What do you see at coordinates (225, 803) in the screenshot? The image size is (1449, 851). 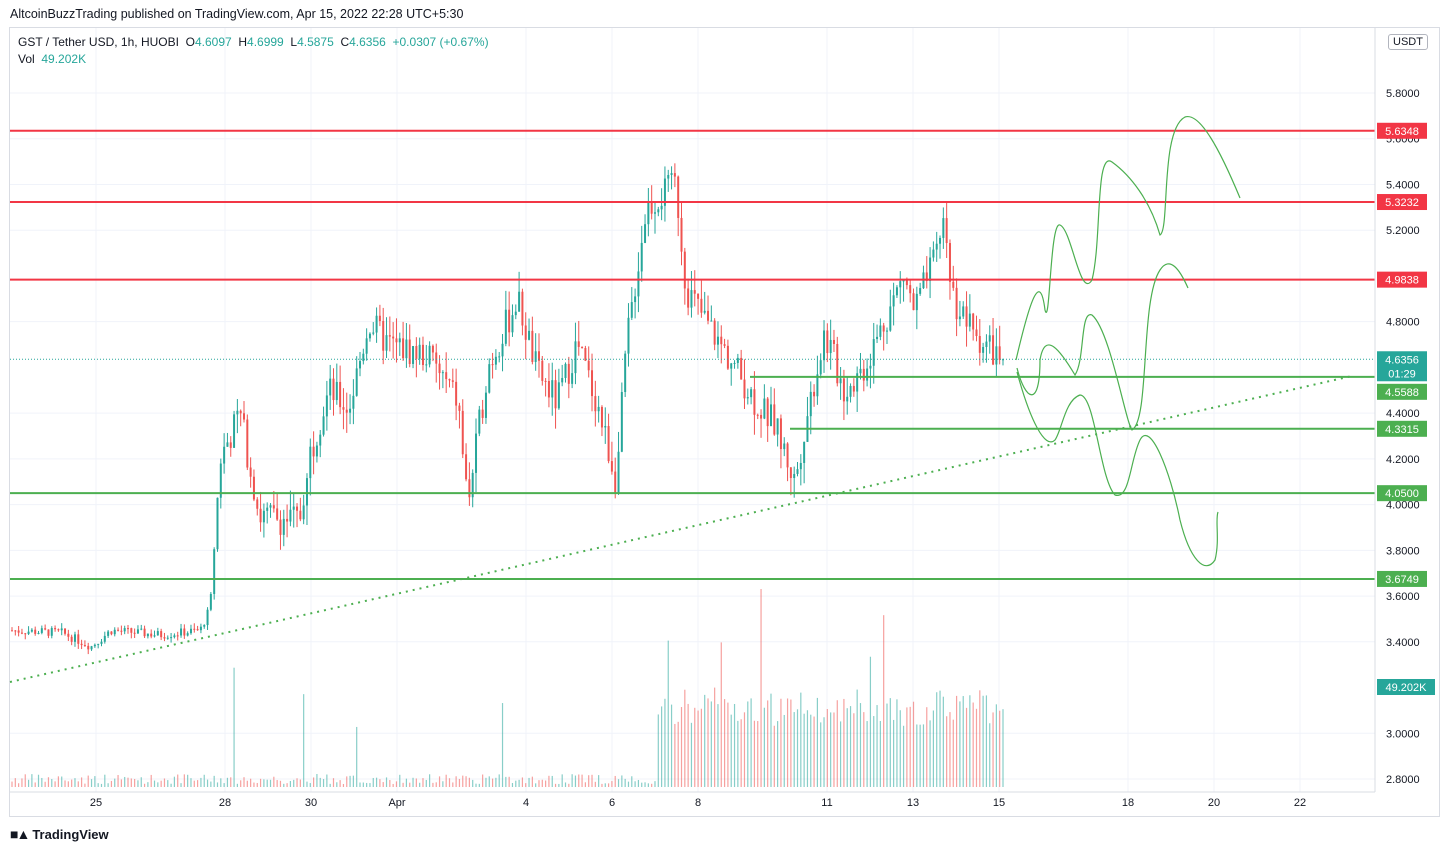 I see `x-tick-label: 28` at bounding box center [225, 803].